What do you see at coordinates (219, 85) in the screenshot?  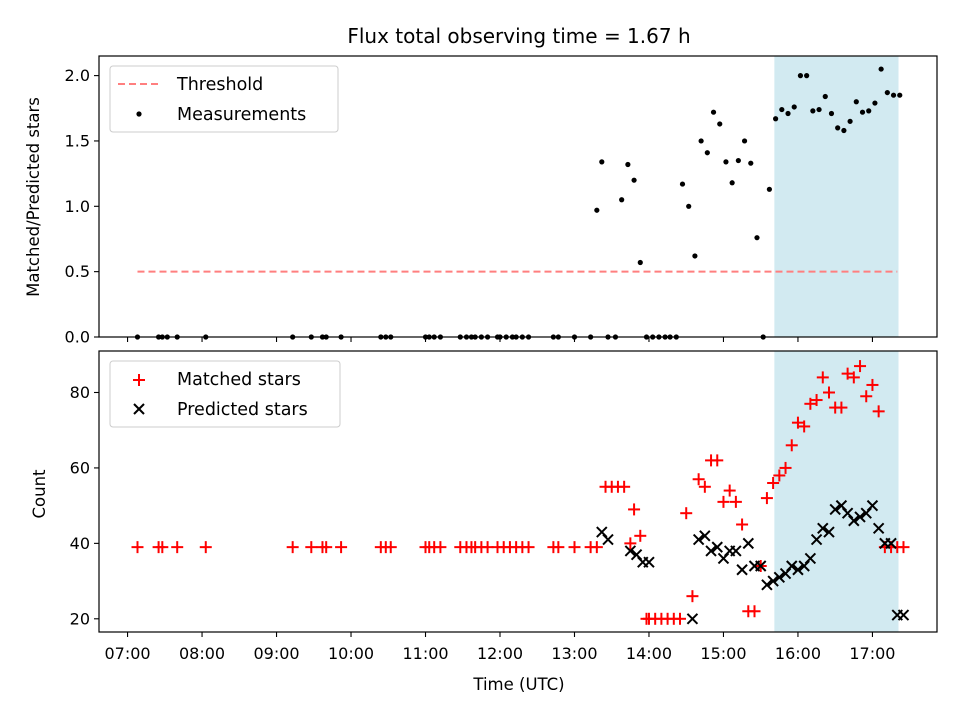 I see `legend-threshold-label: Threshold` at bounding box center [219, 85].